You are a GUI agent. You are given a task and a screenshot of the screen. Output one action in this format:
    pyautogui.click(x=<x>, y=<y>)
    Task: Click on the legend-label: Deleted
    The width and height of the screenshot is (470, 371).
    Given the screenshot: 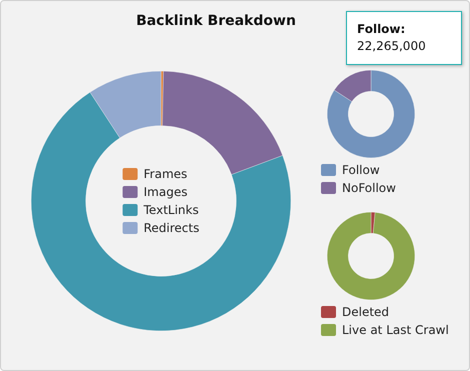 What is the action you would take?
    pyautogui.click(x=366, y=312)
    